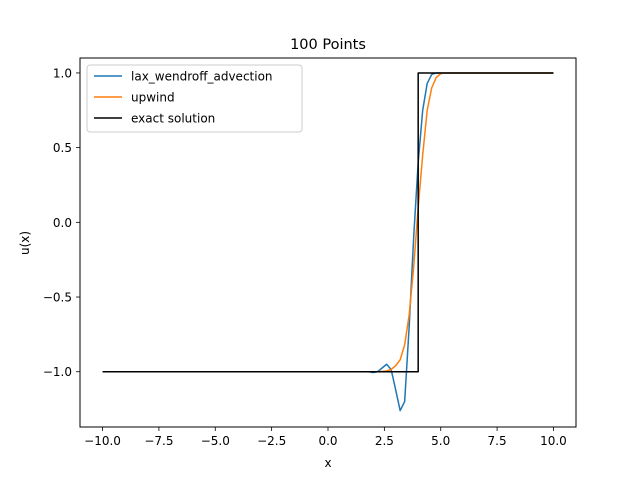 The width and height of the screenshot is (640, 480). Describe the element at coordinates (328, 45) in the screenshot. I see `chart-title: 100 Points` at that location.